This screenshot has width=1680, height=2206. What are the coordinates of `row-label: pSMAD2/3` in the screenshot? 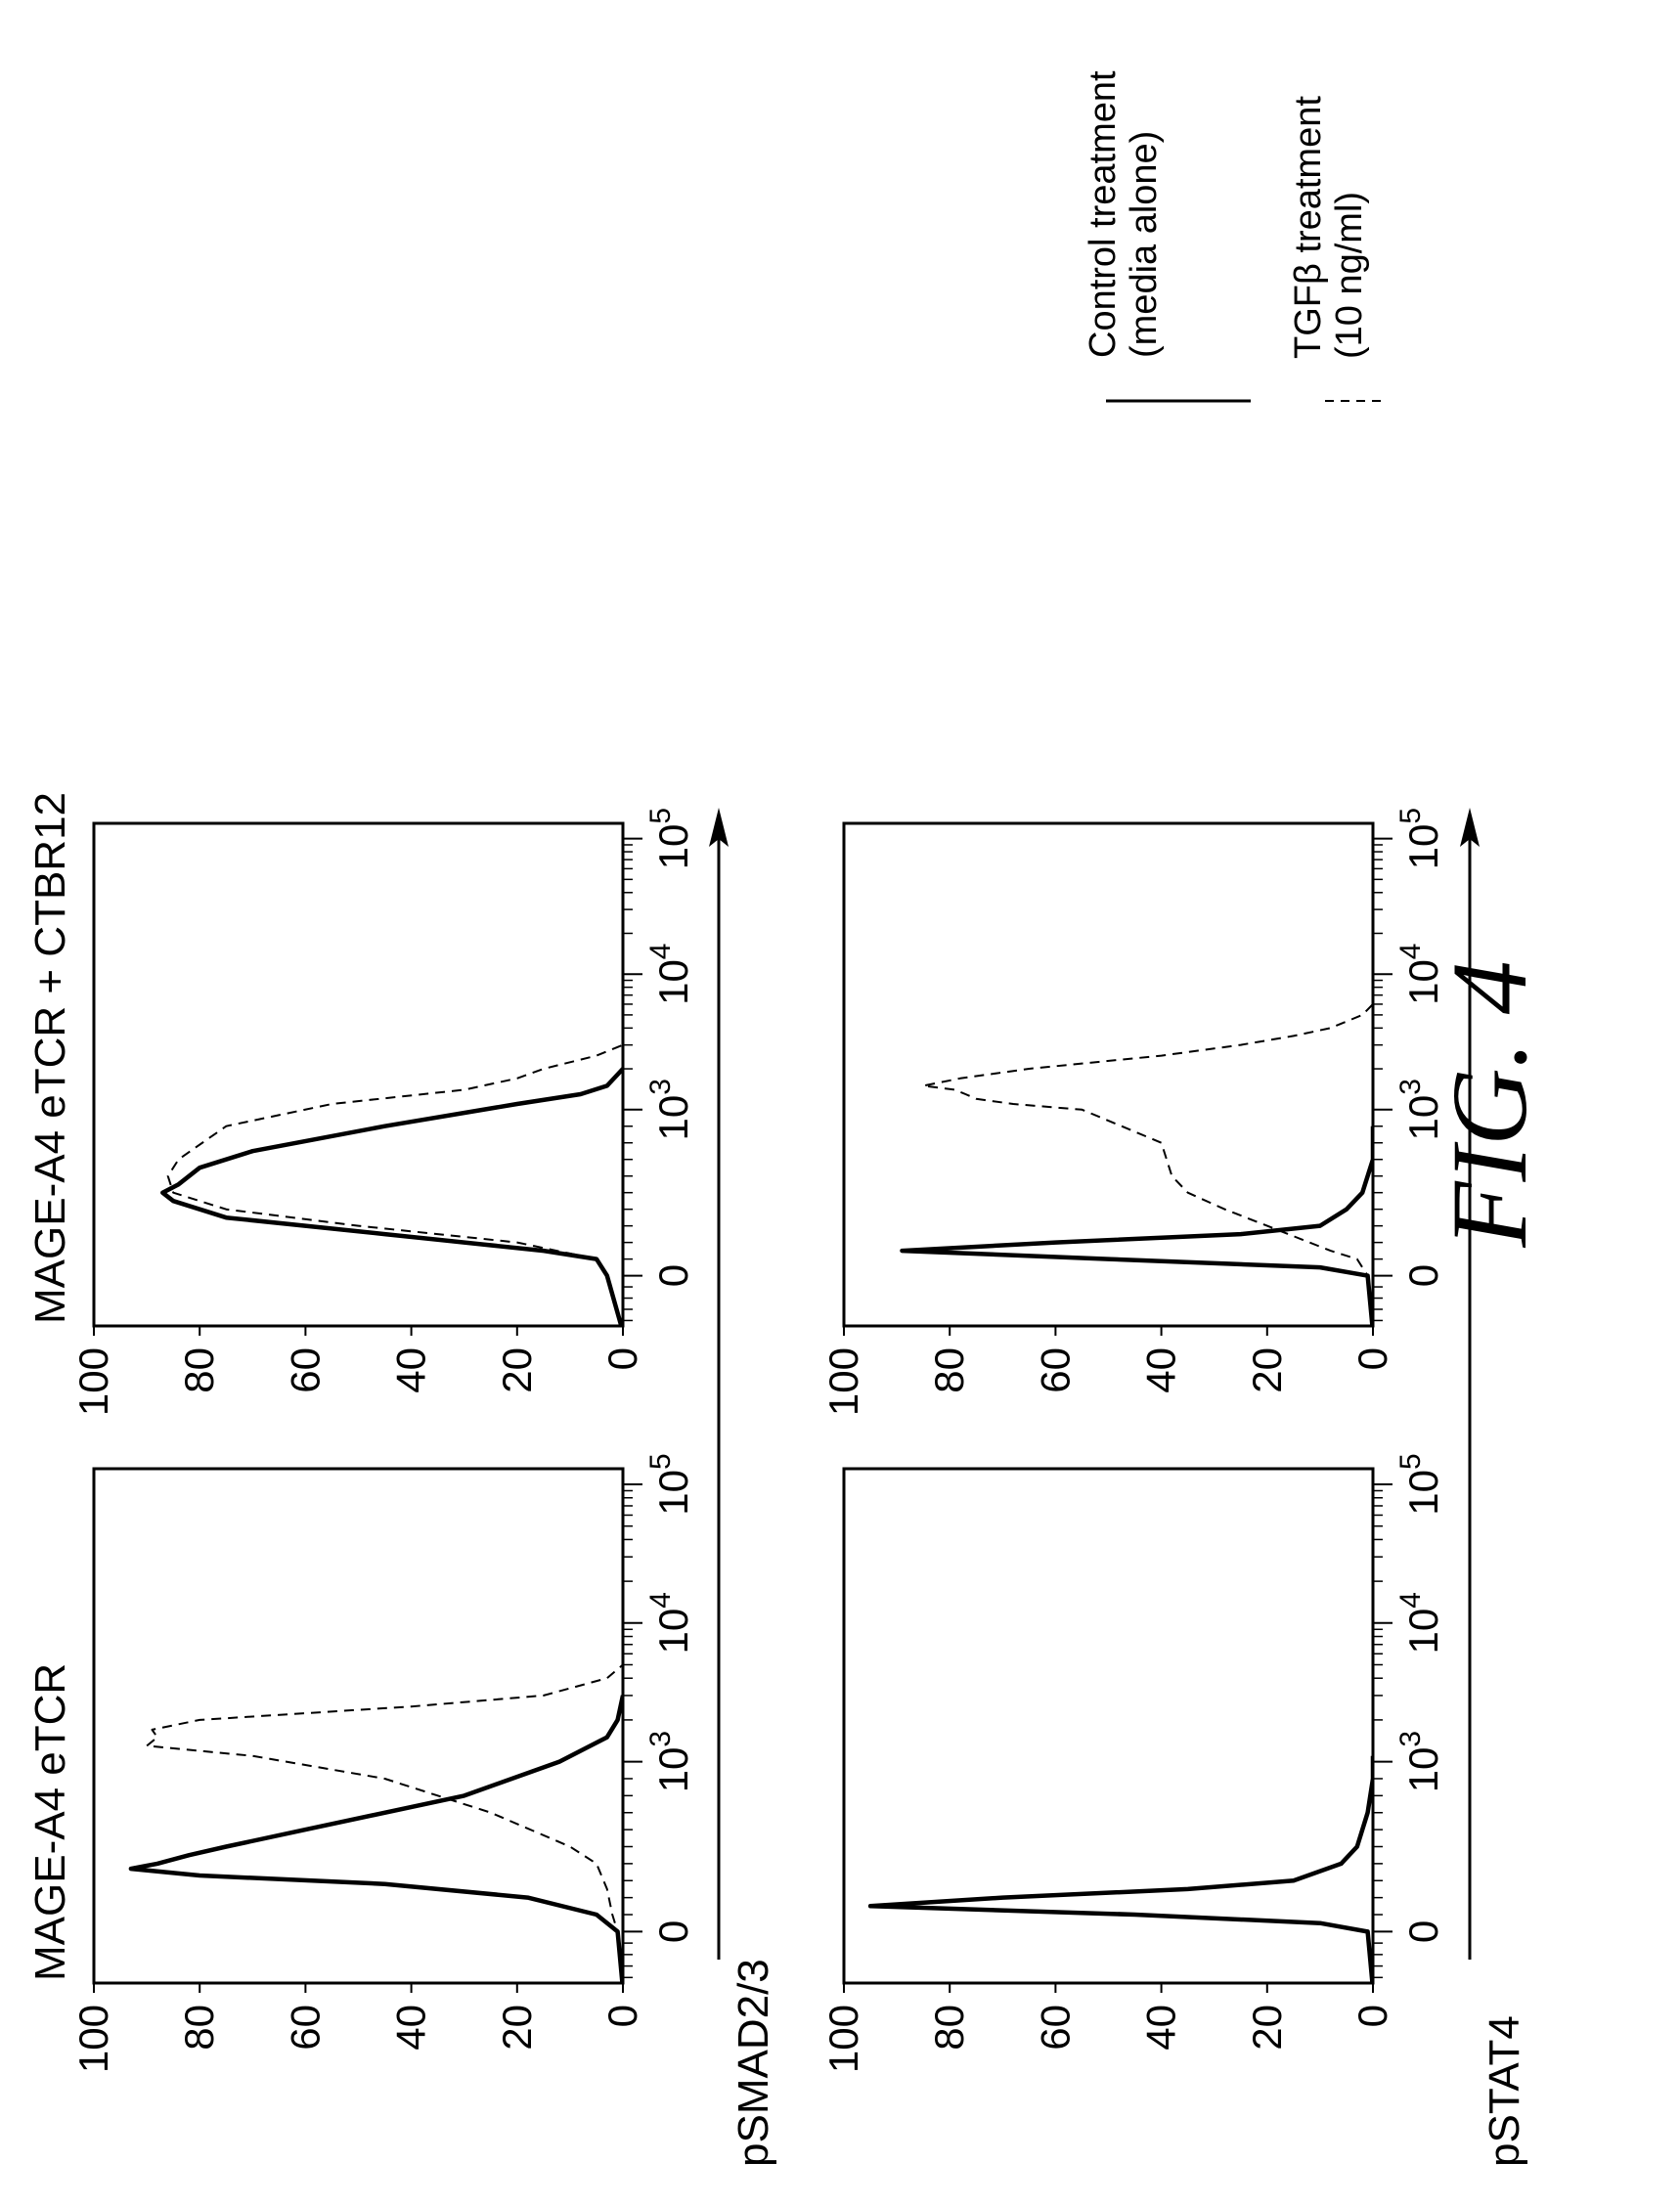 It's located at (753, 2063).